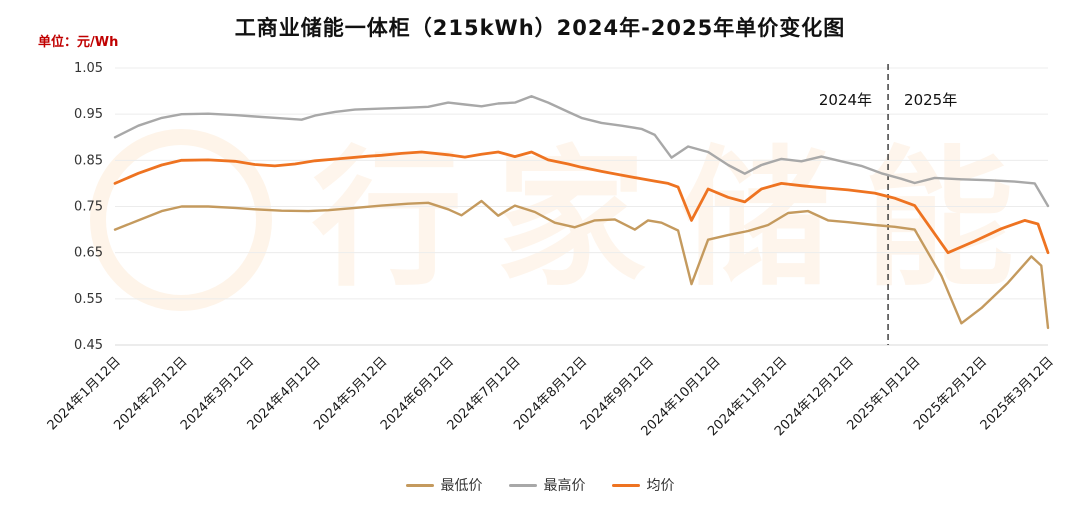 This screenshot has width=1080, height=507. Describe the element at coordinates (88, 114) in the screenshot. I see `y-tick-label: 0.95` at that location.